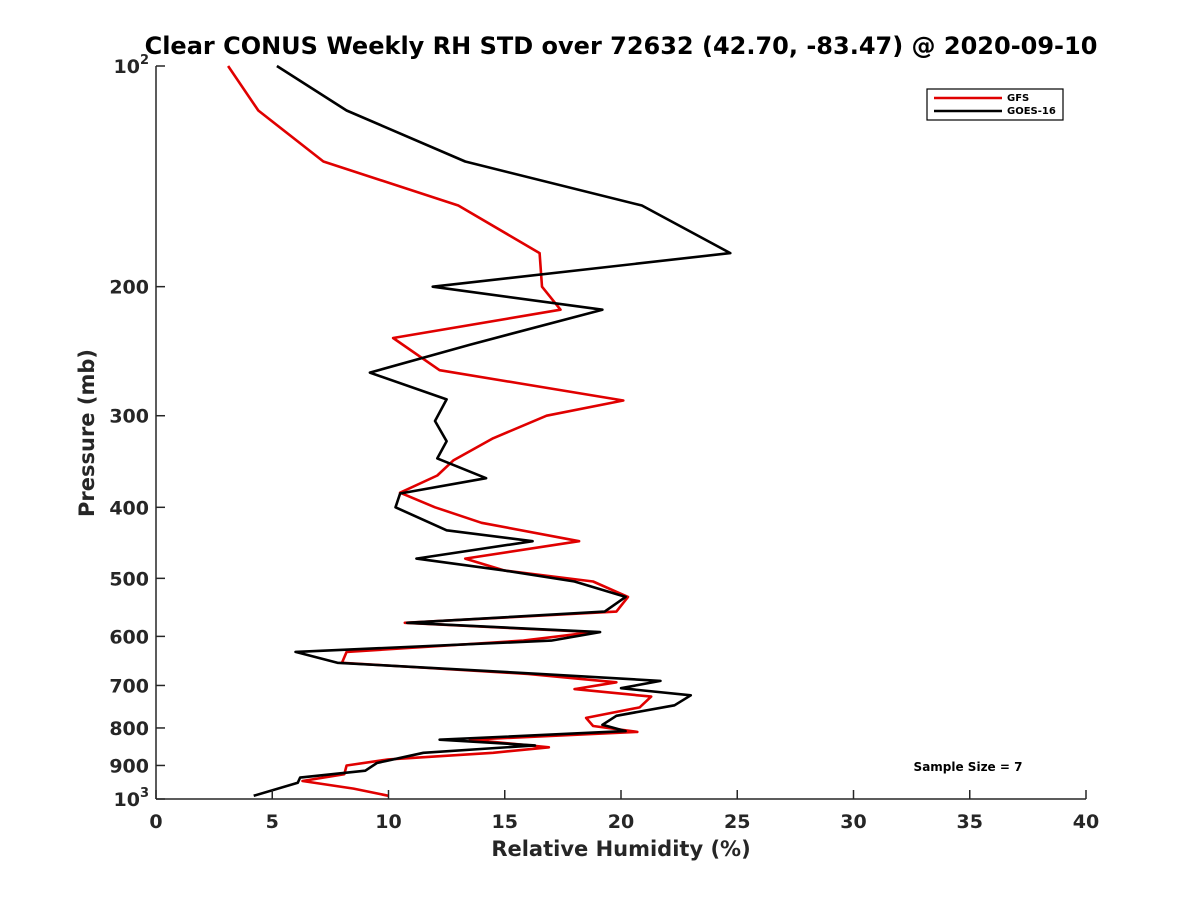 This screenshot has height=900, width=1200. Describe the element at coordinates (737, 822) in the screenshot. I see `x-tick-label: 25` at that location.